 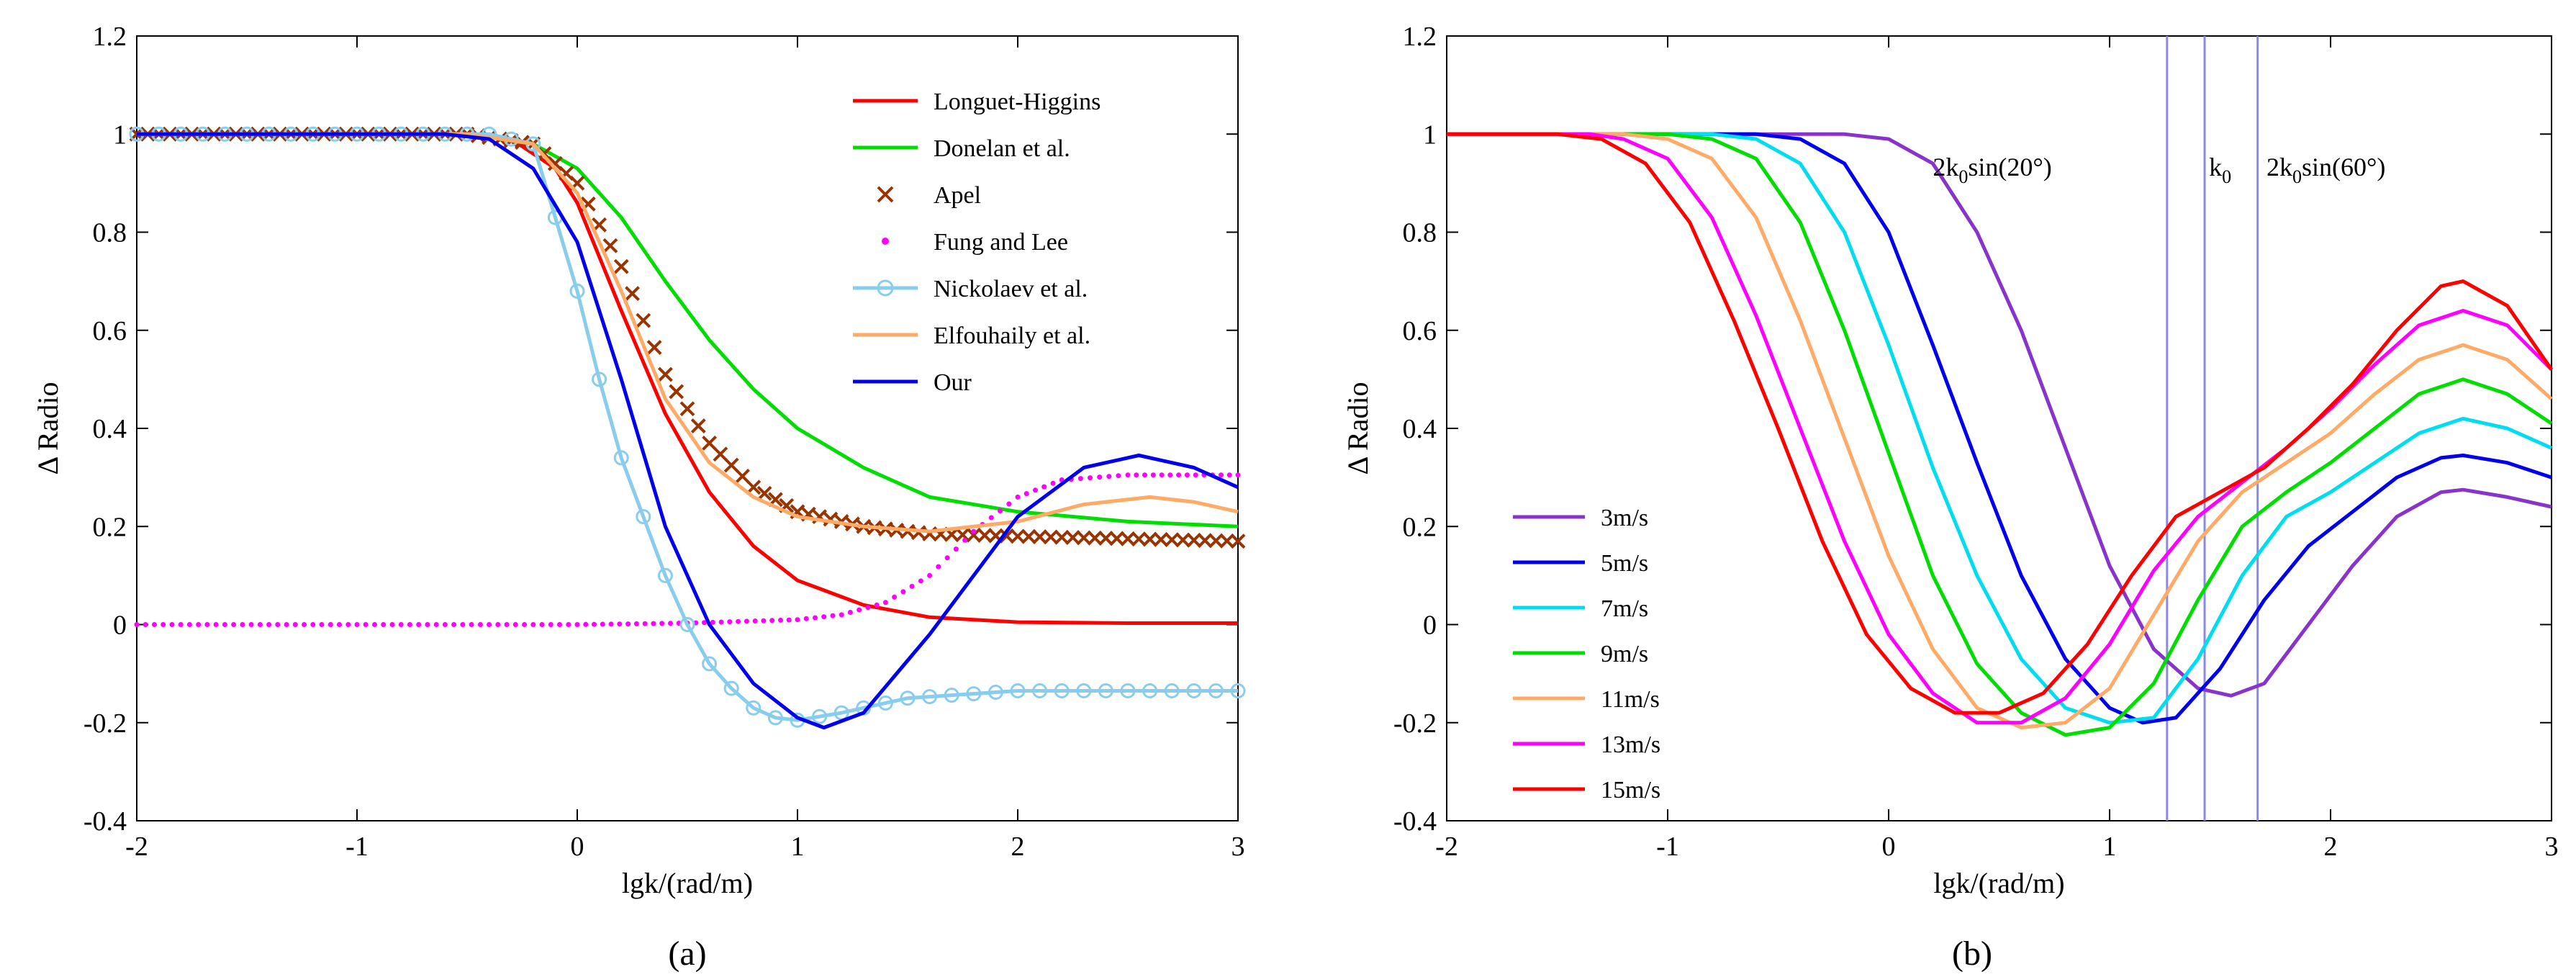 I want to click on panel-a-x-tick-label: 3, so click(x=1238, y=847).